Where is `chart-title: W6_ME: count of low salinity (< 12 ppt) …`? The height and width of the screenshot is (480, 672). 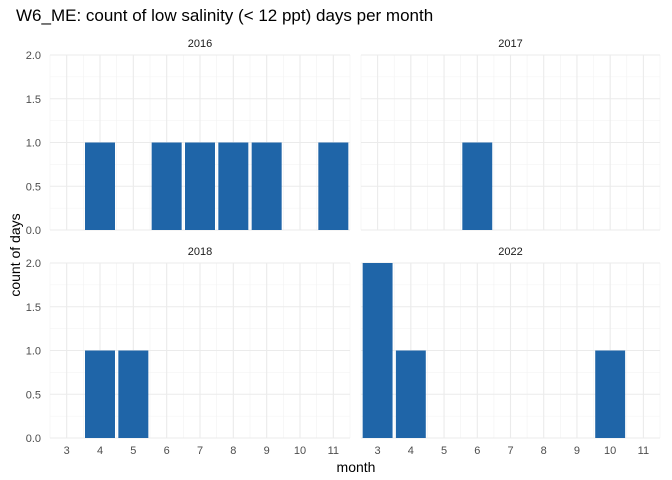
chart-title: W6_ME: count of low salinity (< 12 ppt) … is located at coordinates (224, 15).